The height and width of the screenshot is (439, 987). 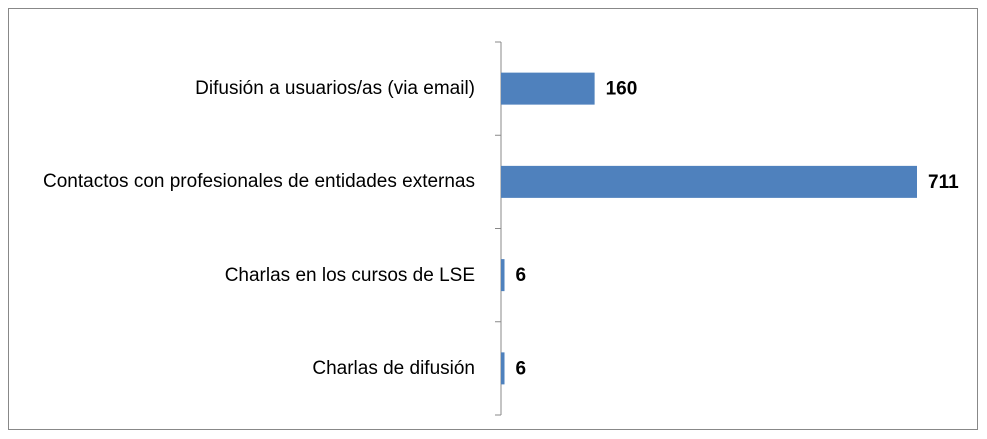 I want to click on category-label: Difusión a usuarios/as (via email), so click(x=335, y=89).